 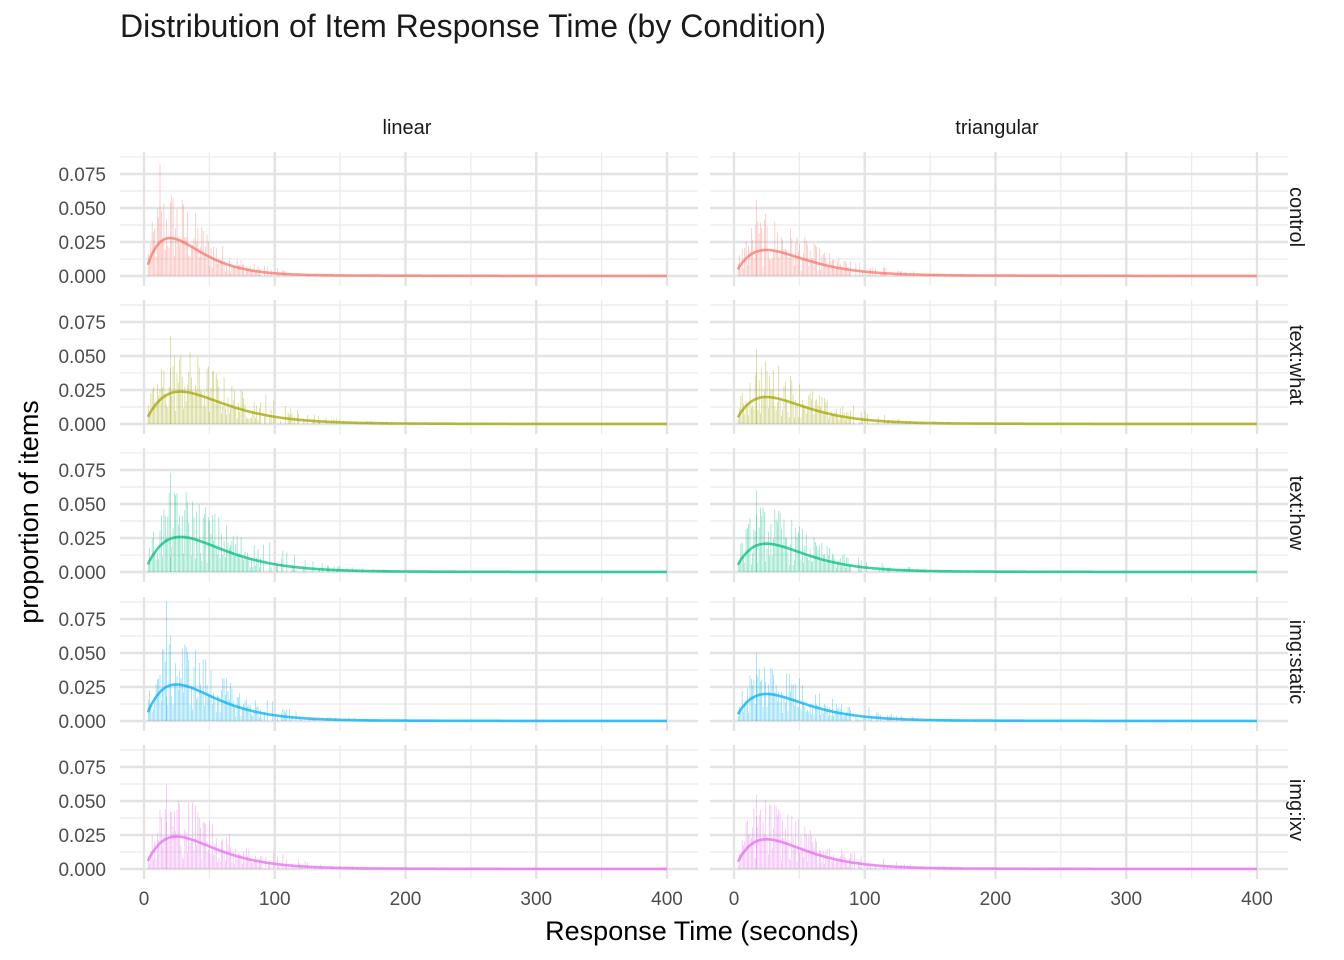 I want to click on density-curve, so click(x=406, y=408).